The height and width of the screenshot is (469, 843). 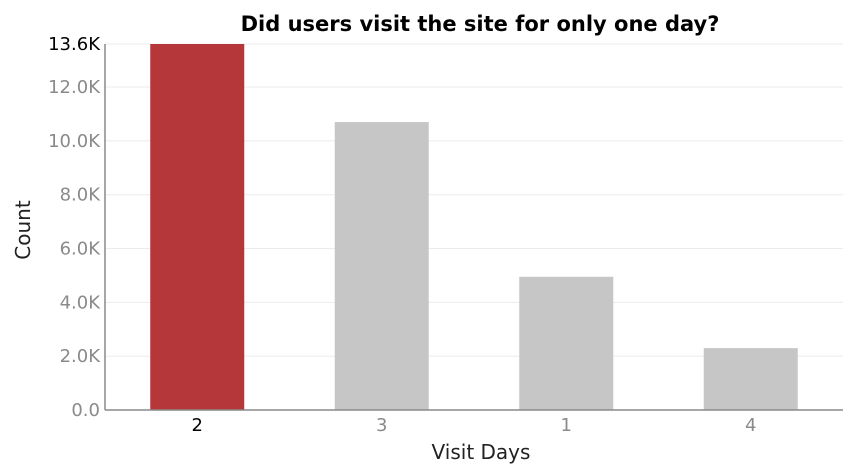 What do you see at coordinates (74, 44) in the screenshot?
I see `y-tick-label: 13.6K` at bounding box center [74, 44].